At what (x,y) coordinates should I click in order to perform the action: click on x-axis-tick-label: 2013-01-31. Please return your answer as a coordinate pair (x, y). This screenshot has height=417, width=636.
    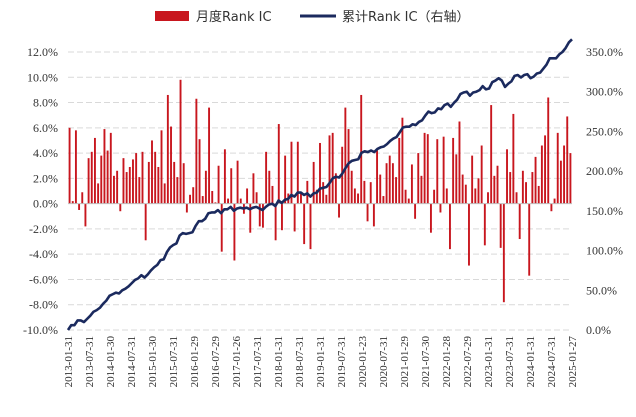
    Looking at the image, I should click on (69, 361).